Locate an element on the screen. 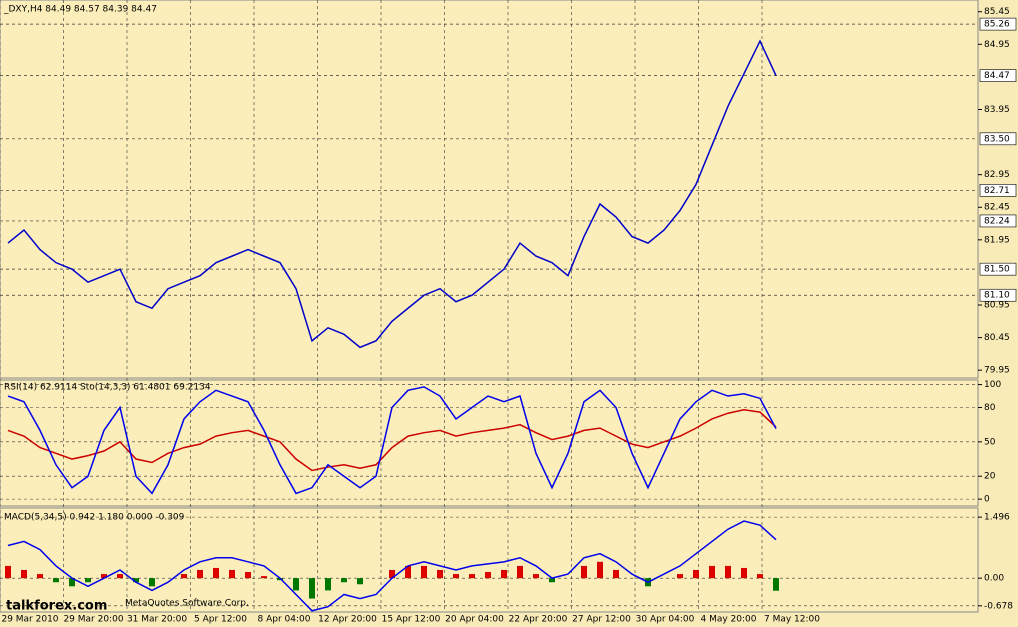 The width and height of the screenshot is (1018, 627). level-label: 82.71 is located at coordinates (997, 191).